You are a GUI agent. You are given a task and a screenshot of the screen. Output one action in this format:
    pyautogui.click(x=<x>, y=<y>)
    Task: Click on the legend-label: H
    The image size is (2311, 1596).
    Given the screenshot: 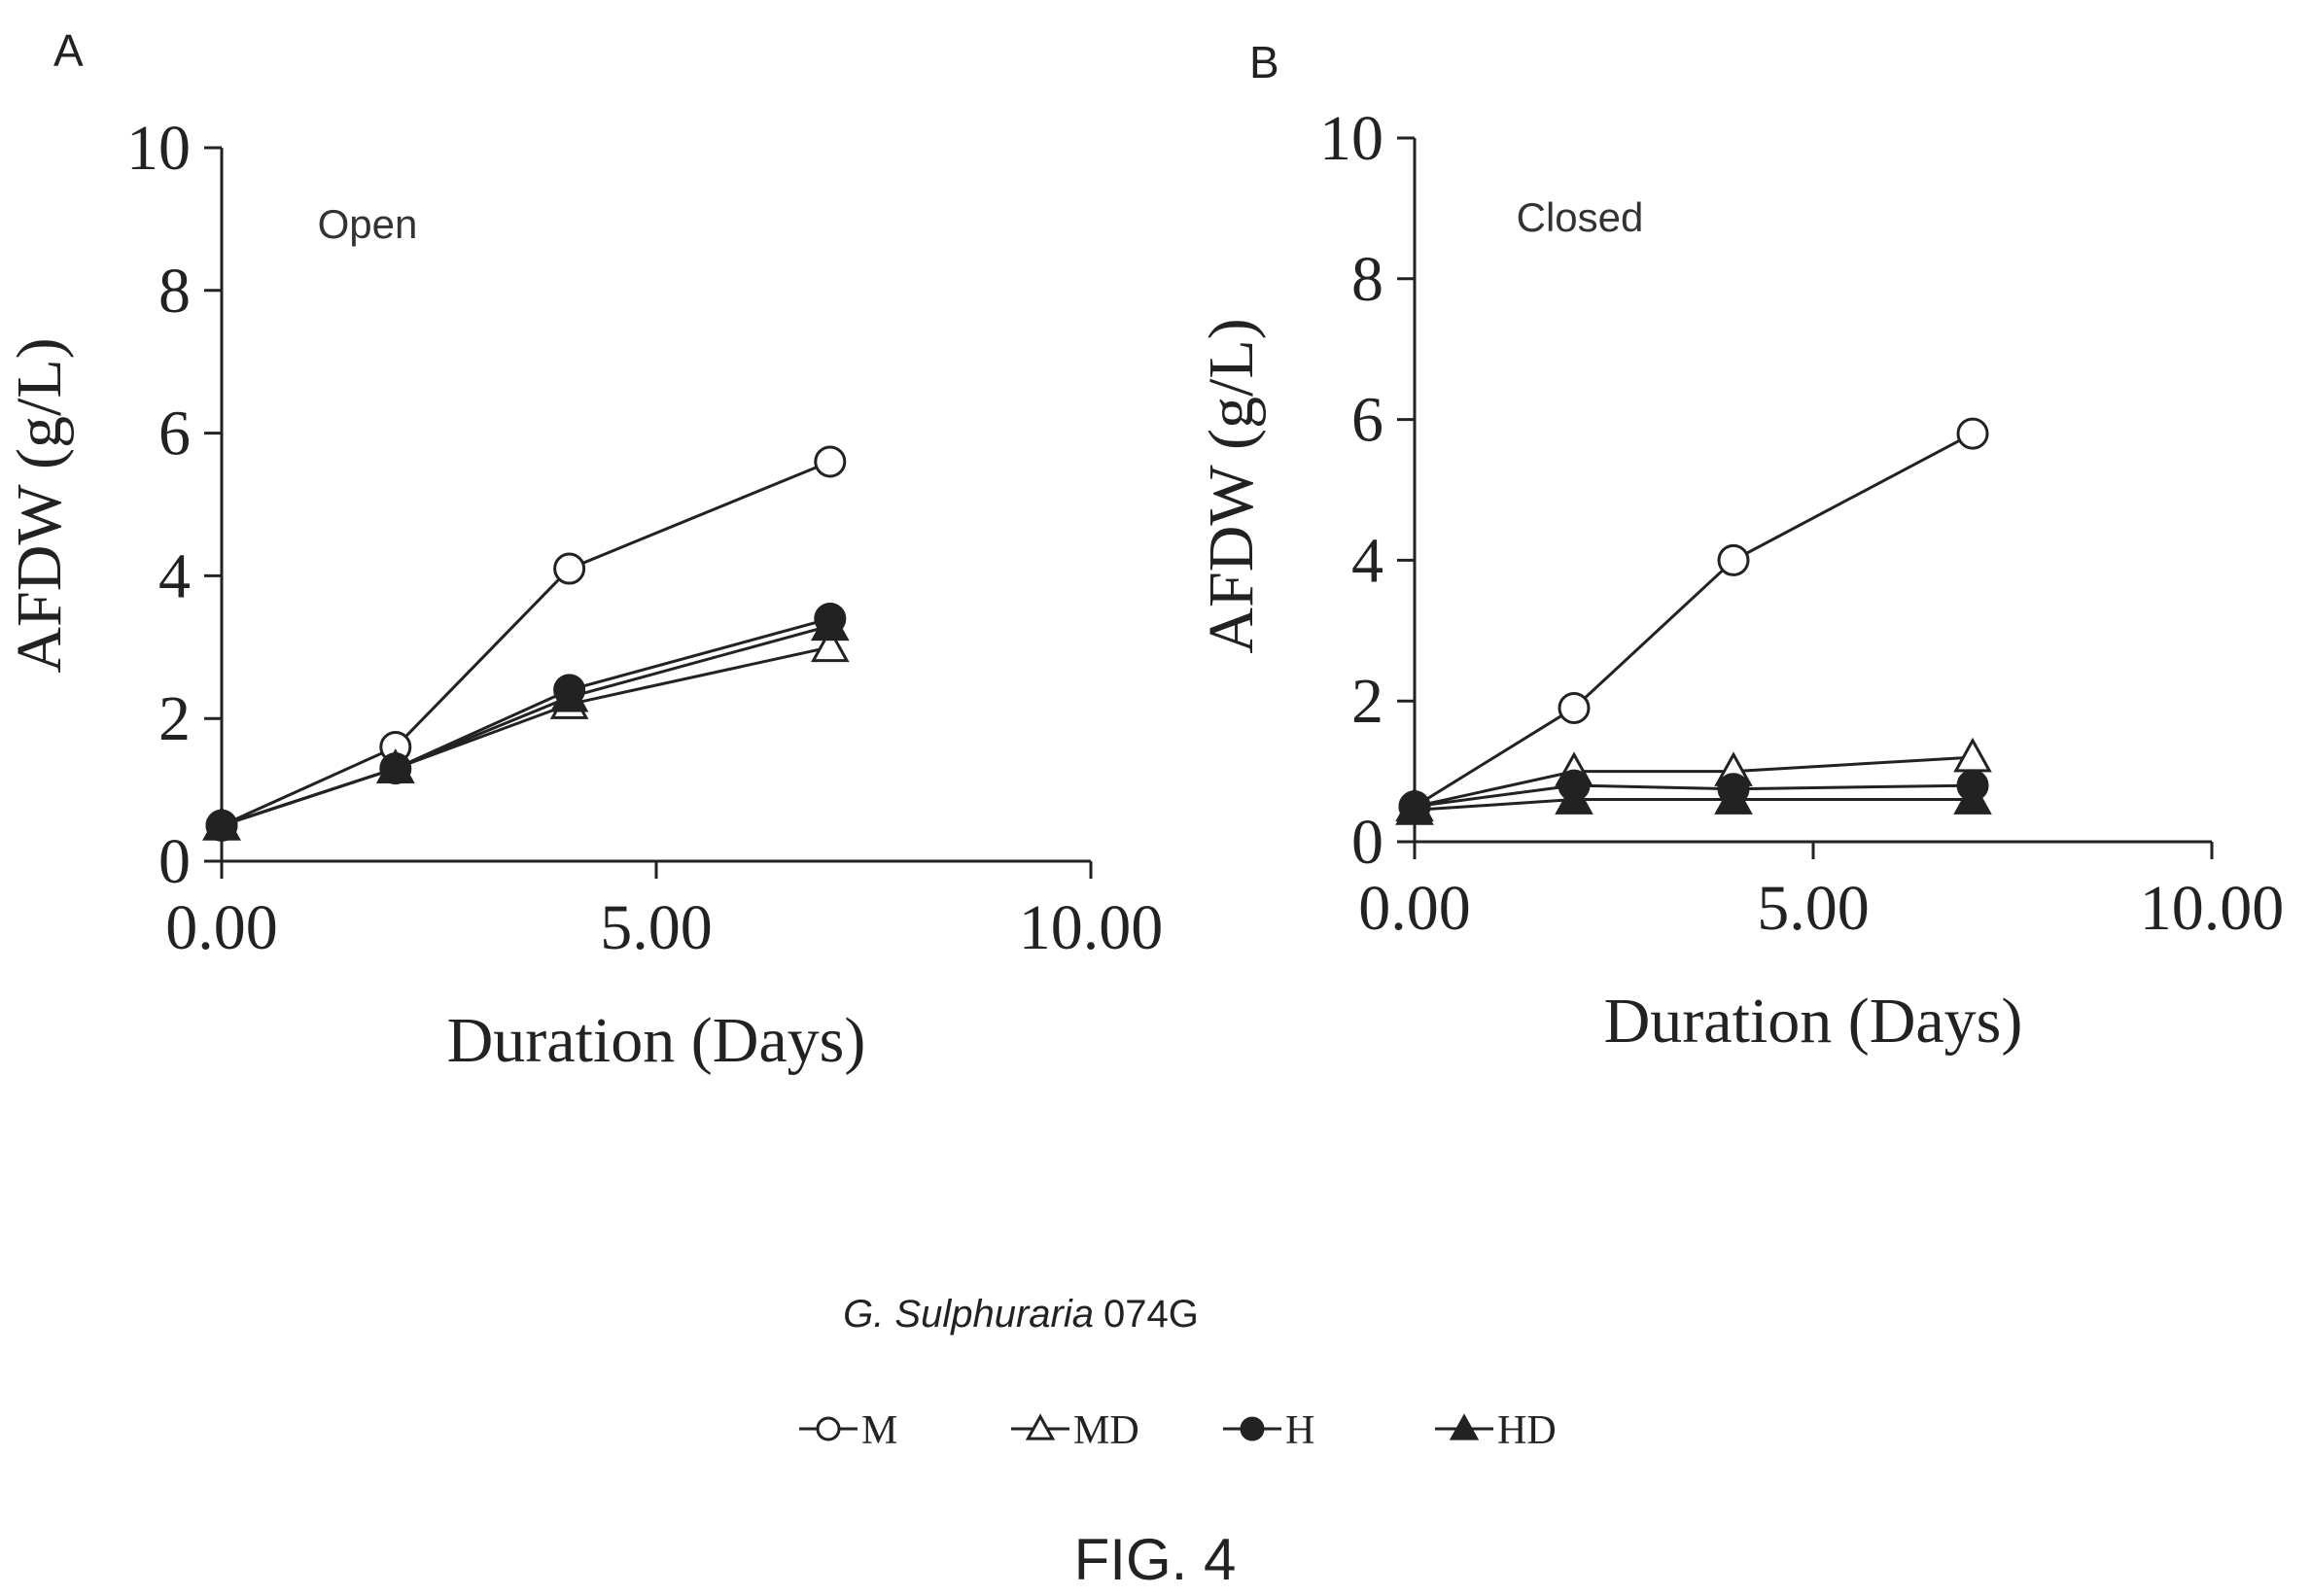 What is the action you would take?
    pyautogui.click(x=1300, y=1430)
    